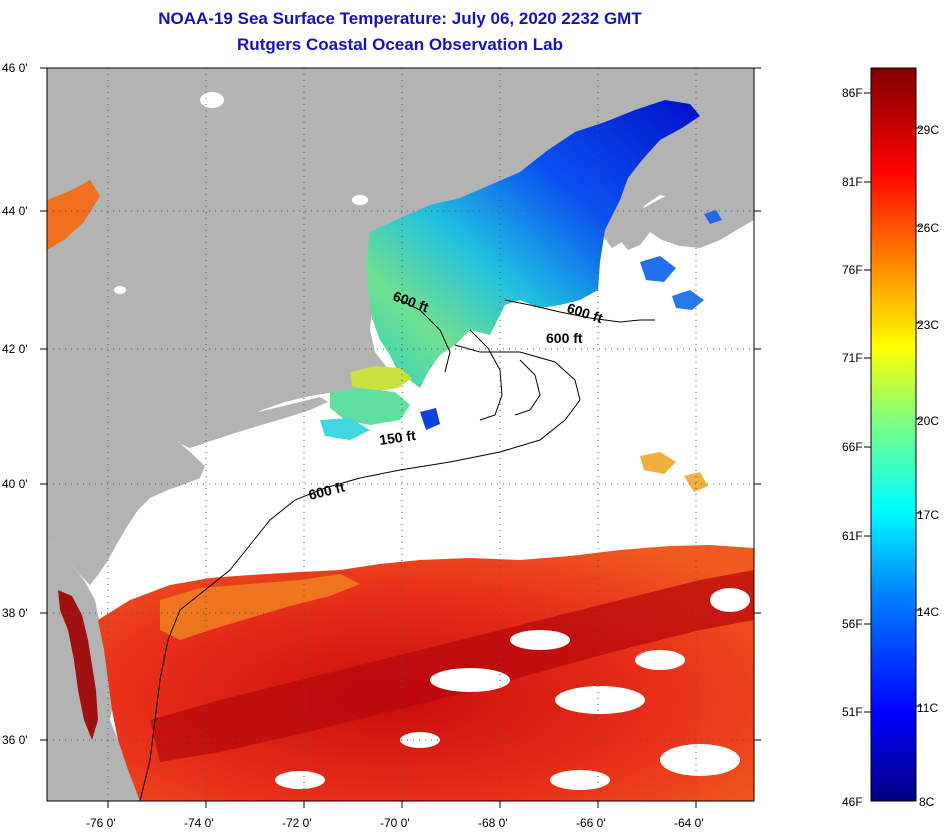 The height and width of the screenshot is (832, 944). I want to click on lat-label: 36 0', so click(15, 740).